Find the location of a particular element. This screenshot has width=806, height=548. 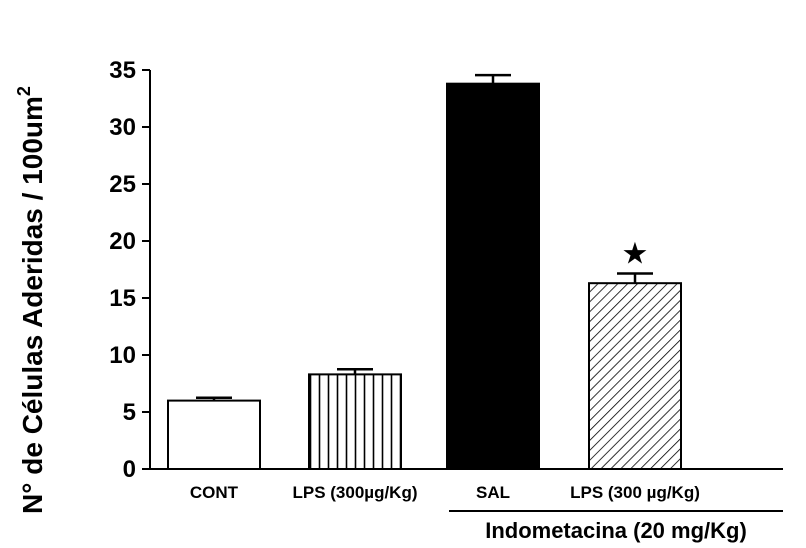

significance-star: ★ is located at coordinates (635, 253).